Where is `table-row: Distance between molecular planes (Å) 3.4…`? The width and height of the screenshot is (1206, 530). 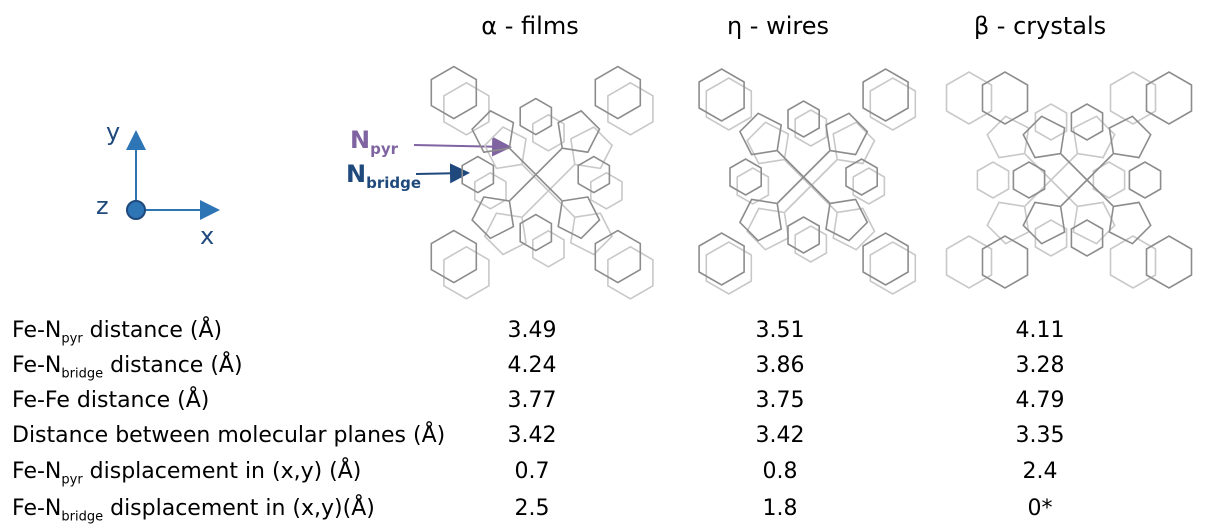 table-row: Distance between molecular planes (Å) 3.4… is located at coordinates (602, 440).